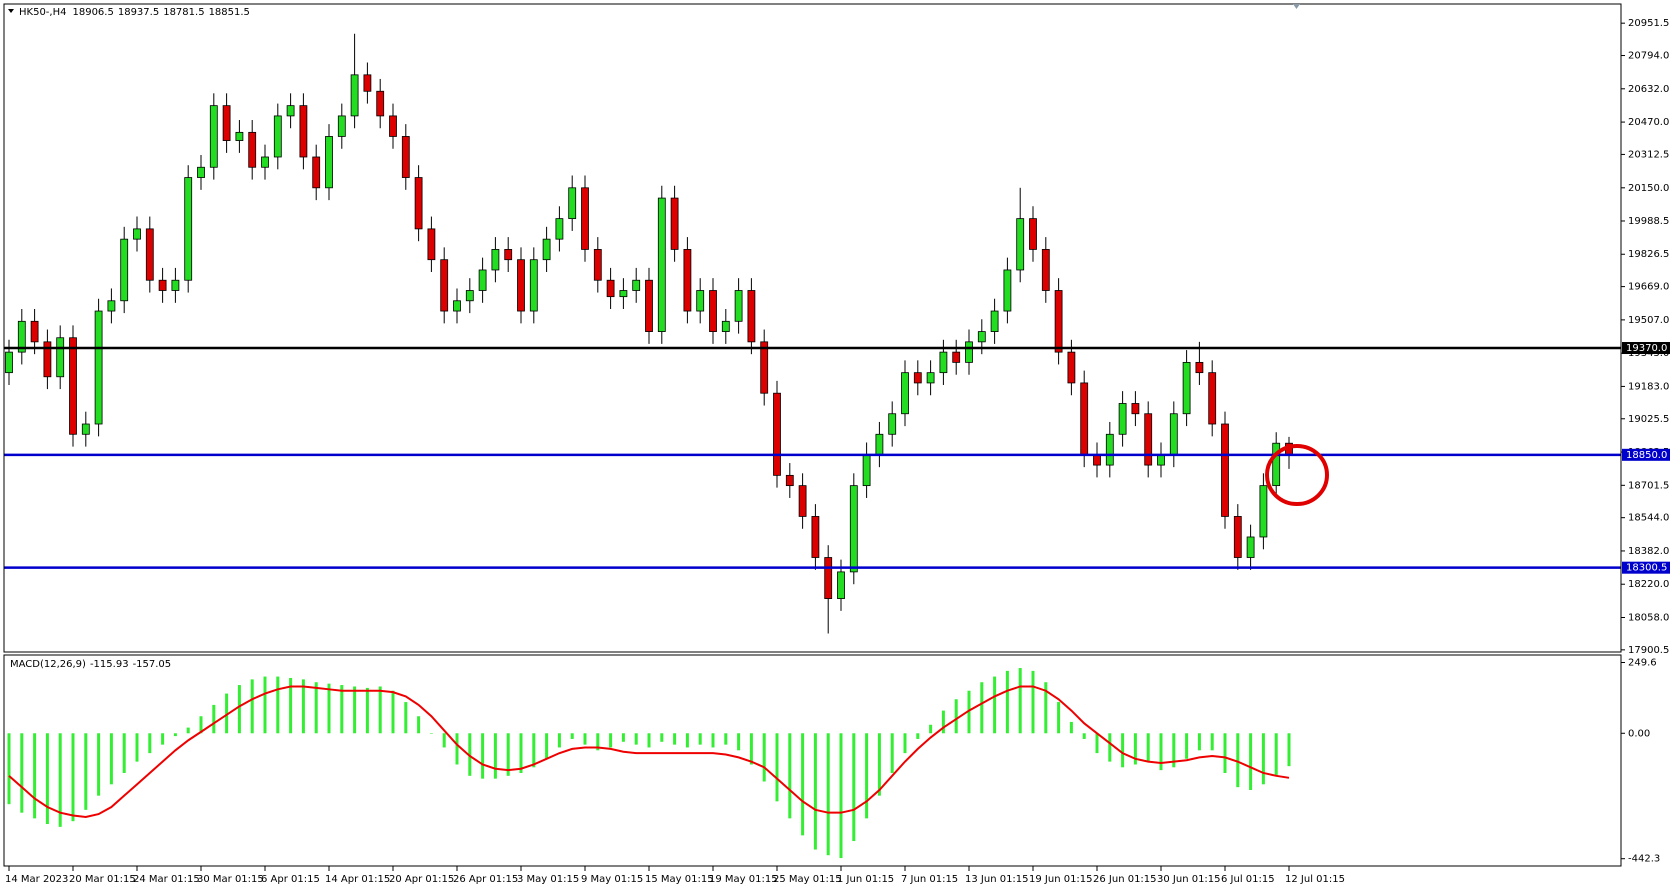 The width and height of the screenshot is (1671, 889). Describe the element at coordinates (1648, 122) in the screenshot. I see `y-tick-label: 20470.0` at that location.